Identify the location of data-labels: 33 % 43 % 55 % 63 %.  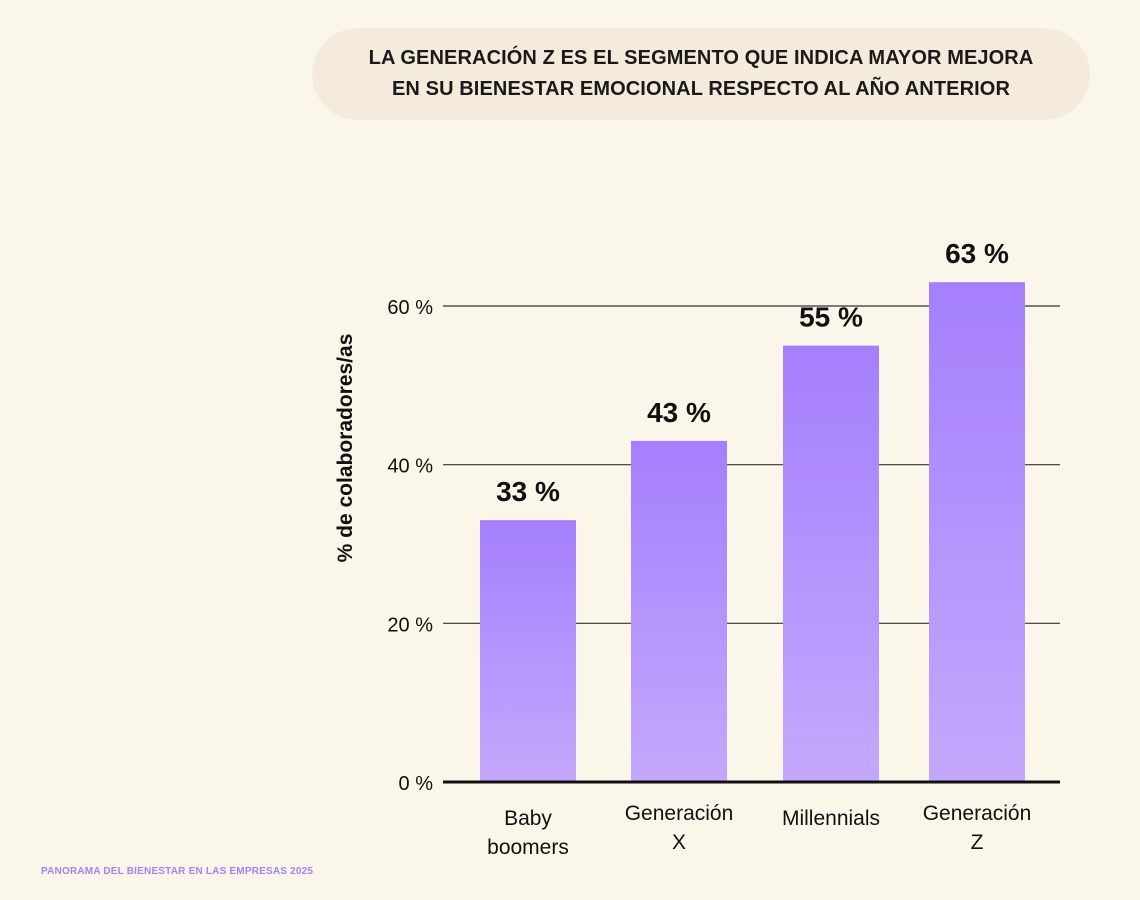
(752, 372).